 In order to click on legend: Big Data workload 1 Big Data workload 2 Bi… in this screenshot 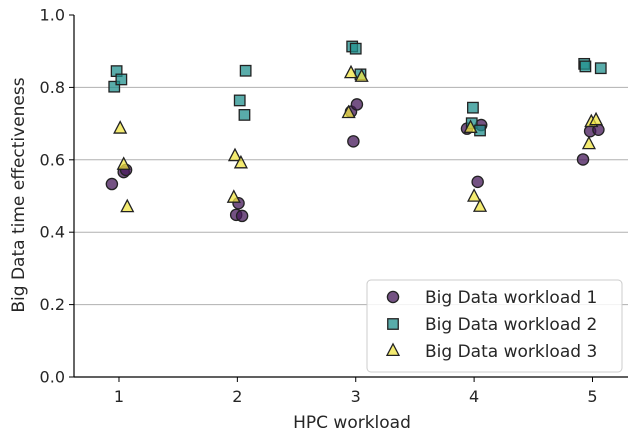, I will do `click(494, 326)`.